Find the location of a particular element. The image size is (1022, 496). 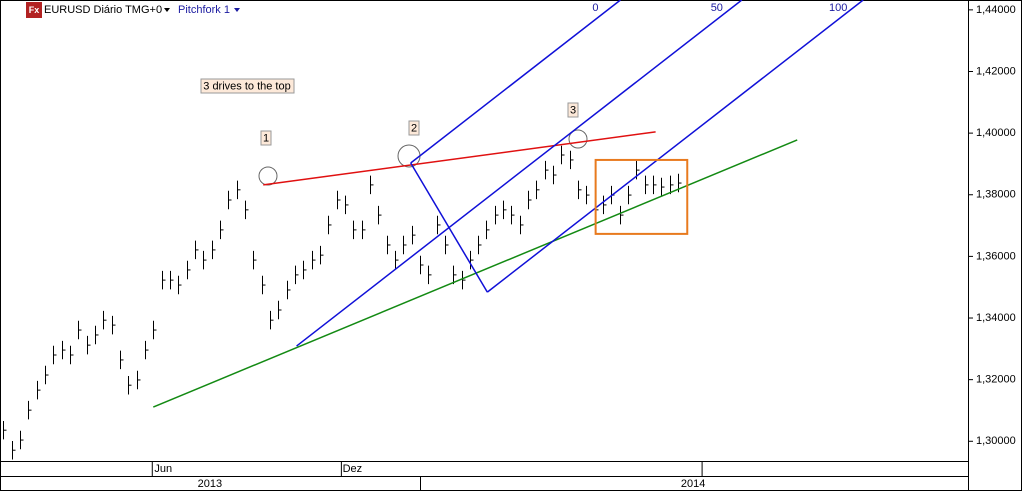

icon-text: Fx is located at coordinates (34, 10).